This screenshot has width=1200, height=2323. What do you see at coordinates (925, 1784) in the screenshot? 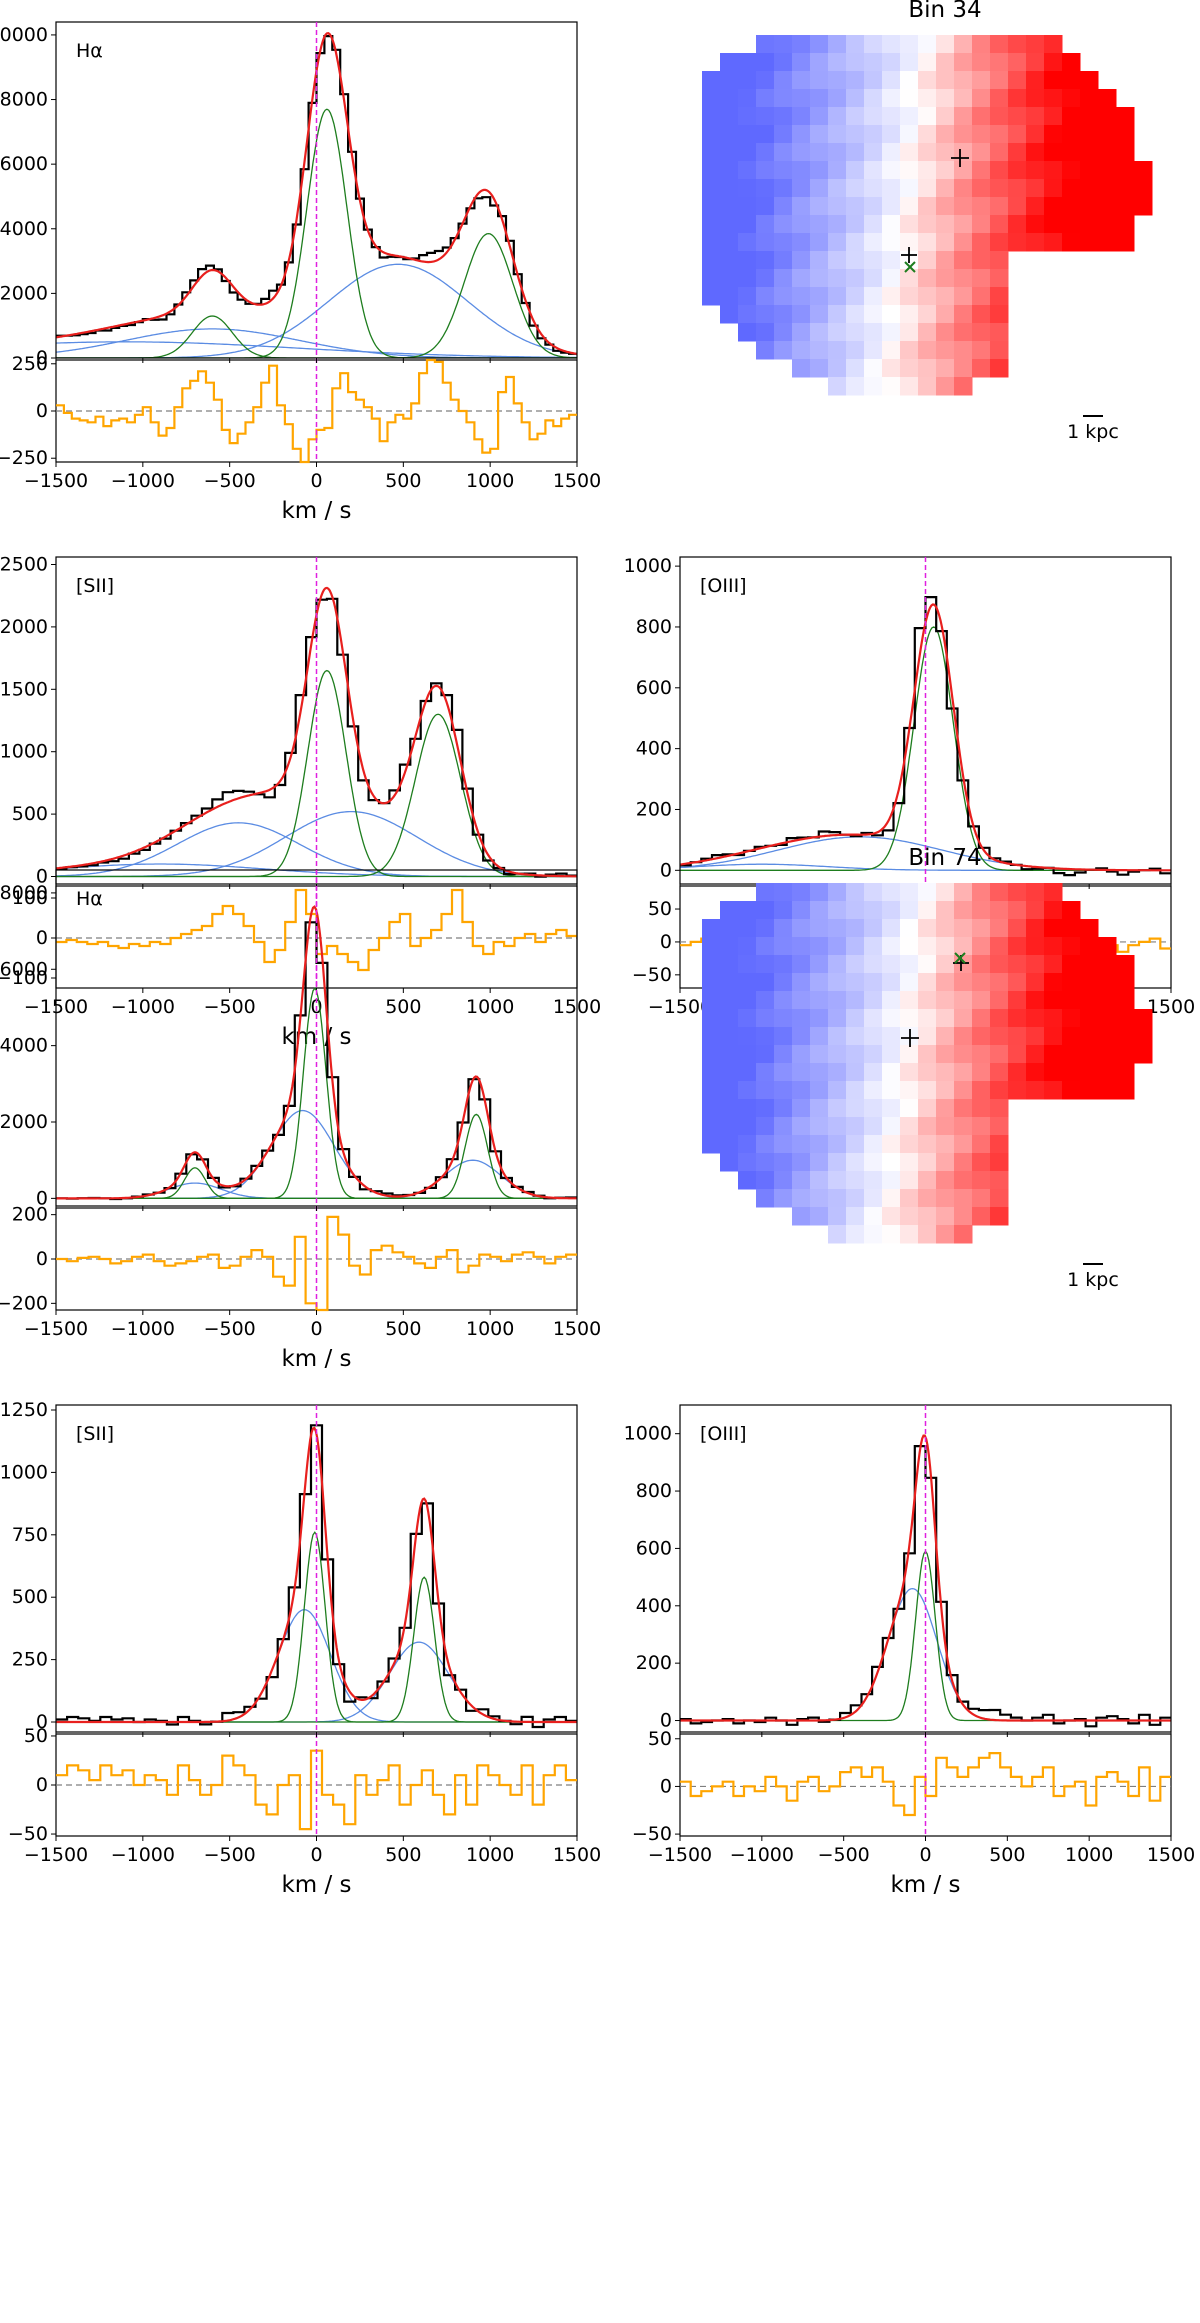
I see `residual-spectrum` at bounding box center [925, 1784].